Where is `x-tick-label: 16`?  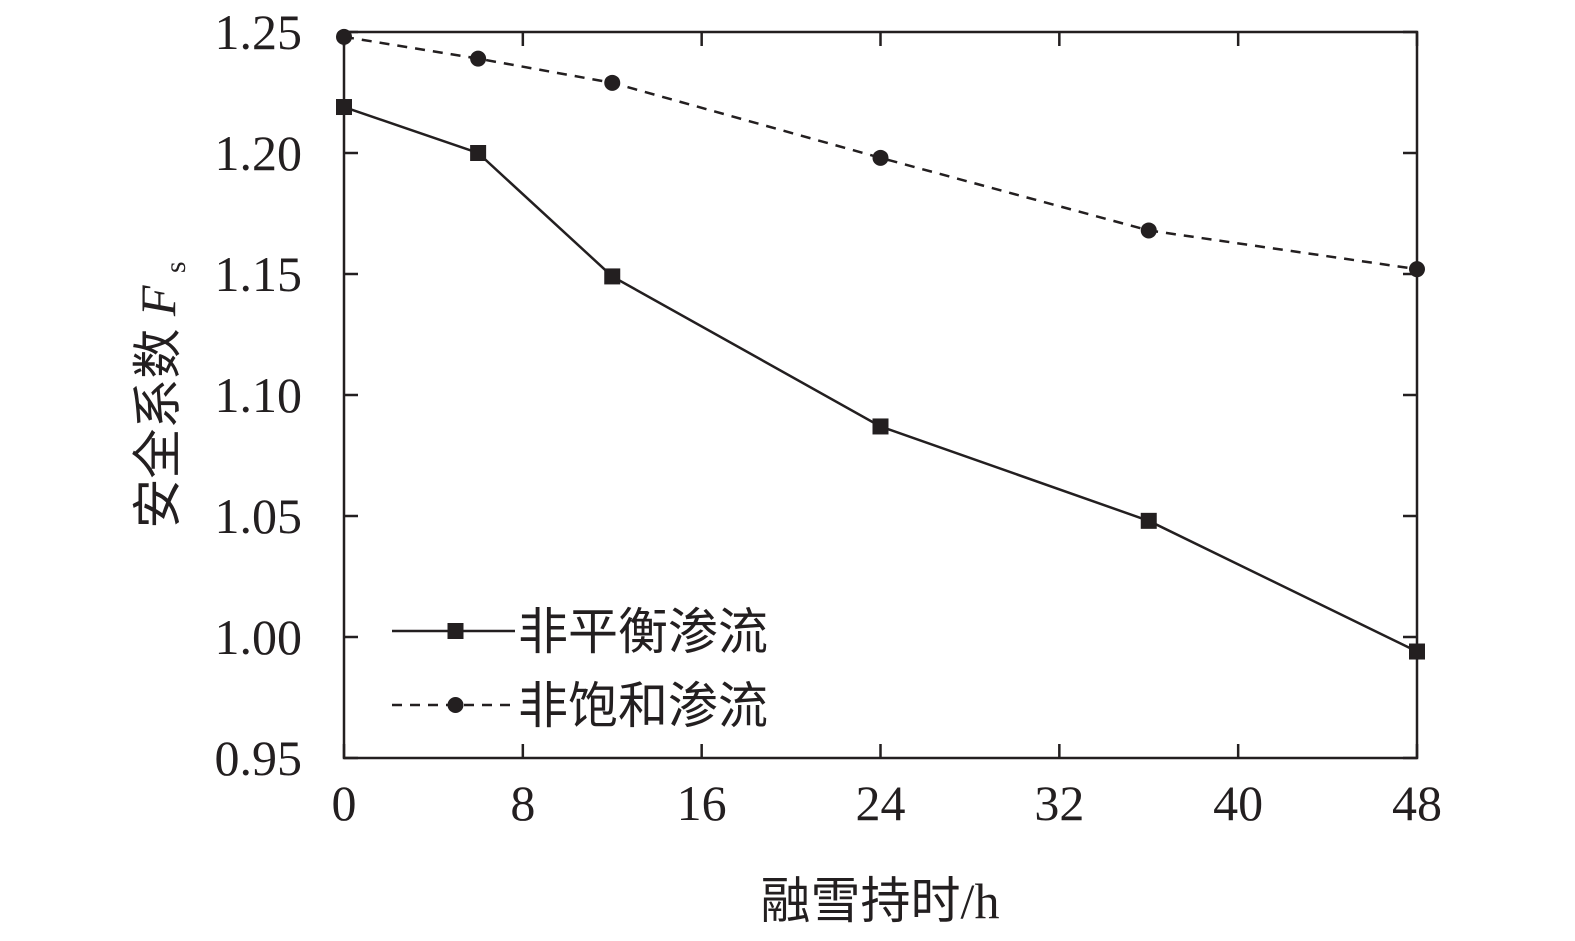
x-tick-label: 16 is located at coordinates (702, 803).